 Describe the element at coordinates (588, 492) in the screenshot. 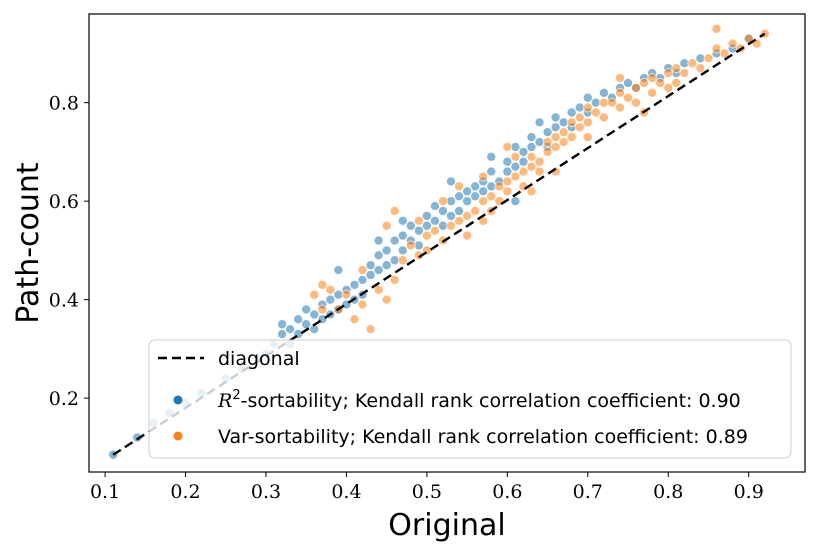

I see `x-tick-label: 0.7` at that location.